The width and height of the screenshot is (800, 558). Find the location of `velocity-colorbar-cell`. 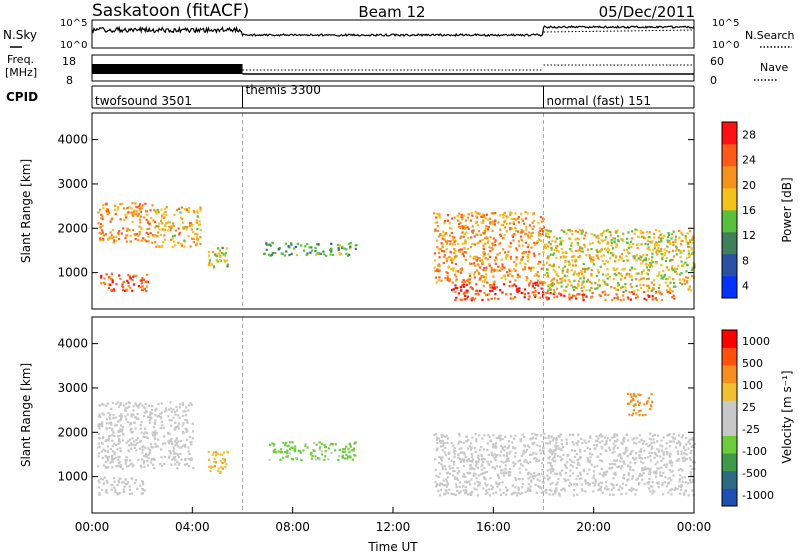

velocity-colorbar-cell is located at coordinates (729, 479).